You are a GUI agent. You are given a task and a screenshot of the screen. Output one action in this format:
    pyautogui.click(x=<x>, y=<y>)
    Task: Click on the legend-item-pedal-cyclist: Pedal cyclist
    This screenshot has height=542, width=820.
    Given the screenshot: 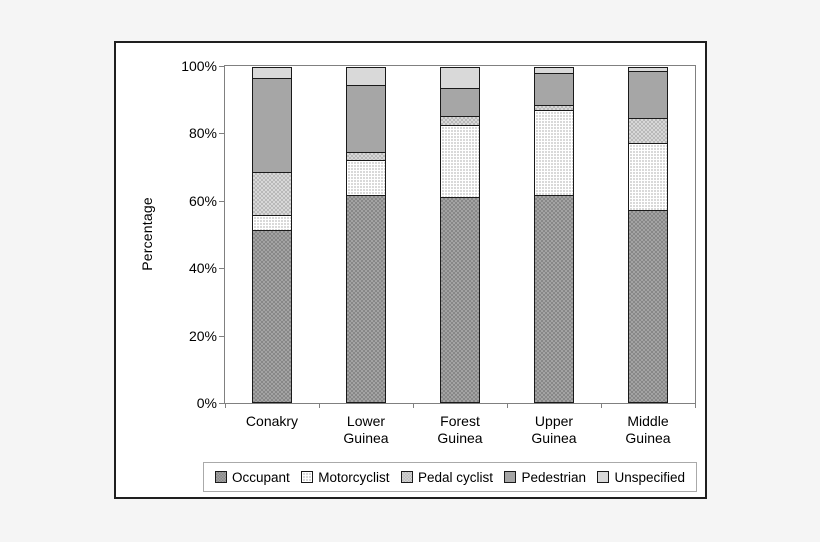 What is the action you would take?
    pyautogui.click(x=446, y=477)
    